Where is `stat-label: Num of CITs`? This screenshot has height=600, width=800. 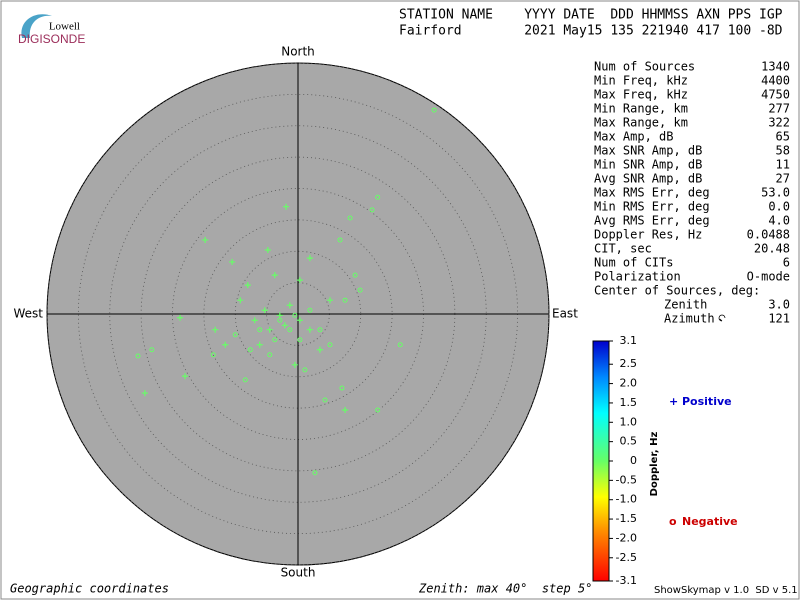
stat-label: Num of CITs is located at coordinates (633, 263).